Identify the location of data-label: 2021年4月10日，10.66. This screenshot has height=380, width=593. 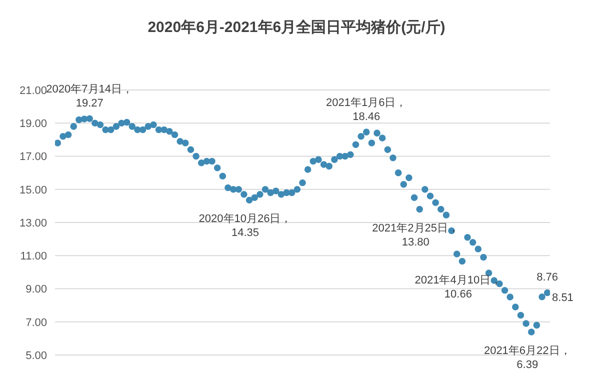
(458, 287).